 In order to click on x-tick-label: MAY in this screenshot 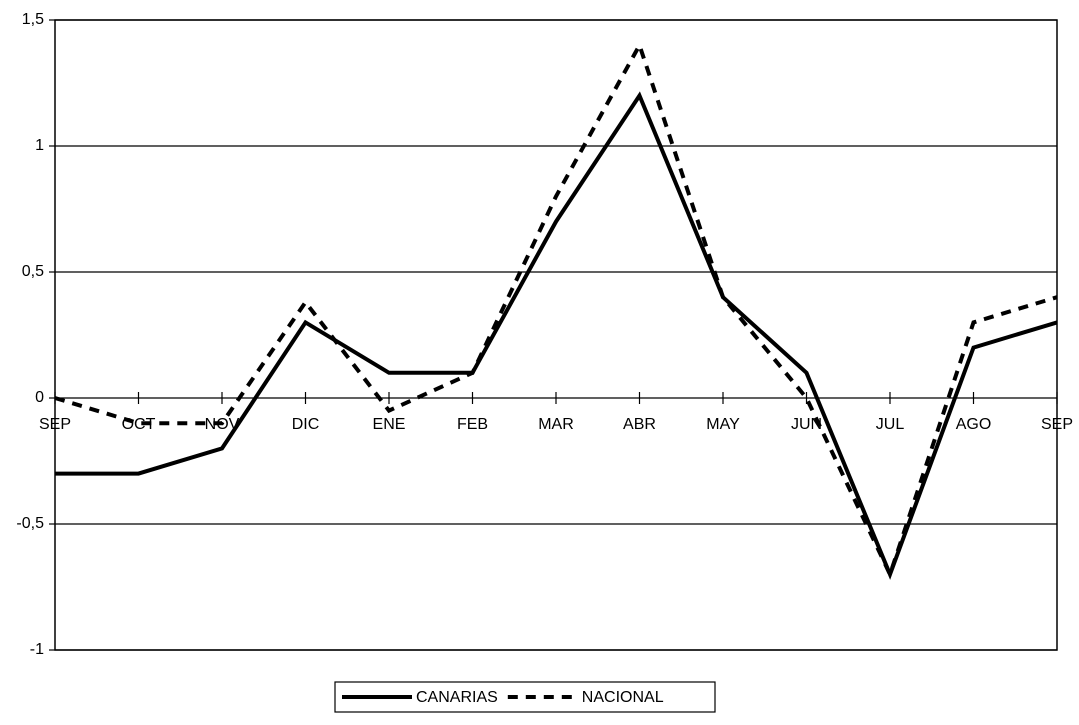, I will do `click(723, 424)`.